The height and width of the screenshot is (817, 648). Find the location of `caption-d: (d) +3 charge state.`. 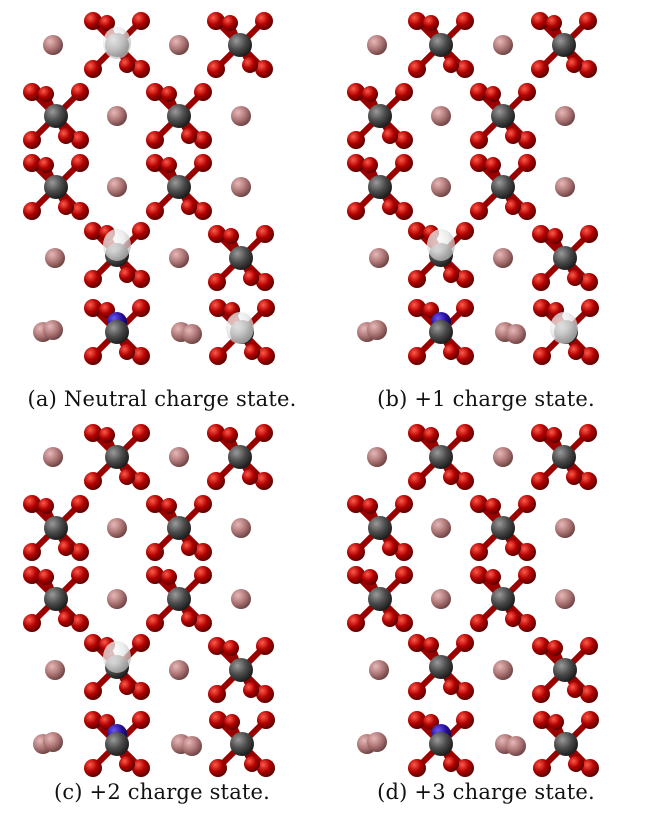

caption-d: (d) +3 charge state. is located at coordinates (486, 792).